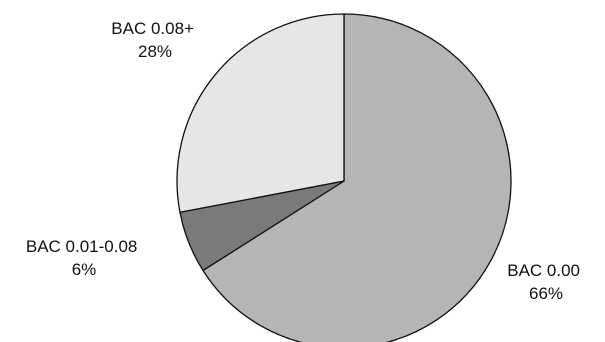 The height and width of the screenshot is (342, 605). Describe the element at coordinates (152, 28) in the screenshot. I see `slice-label-bac-0-08-plus-name: BAC 0.08+` at that location.